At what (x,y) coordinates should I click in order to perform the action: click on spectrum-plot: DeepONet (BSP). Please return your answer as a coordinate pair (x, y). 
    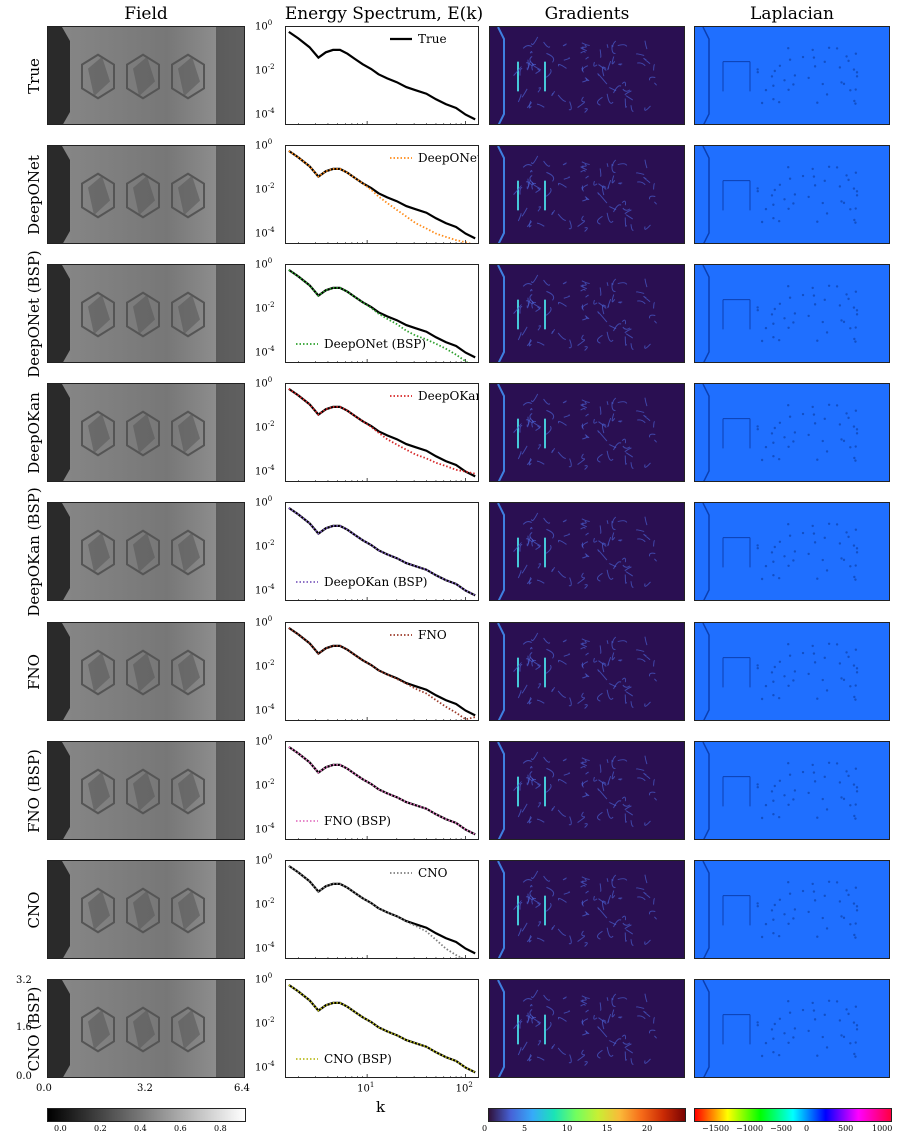
    Looking at the image, I should click on (382, 313).